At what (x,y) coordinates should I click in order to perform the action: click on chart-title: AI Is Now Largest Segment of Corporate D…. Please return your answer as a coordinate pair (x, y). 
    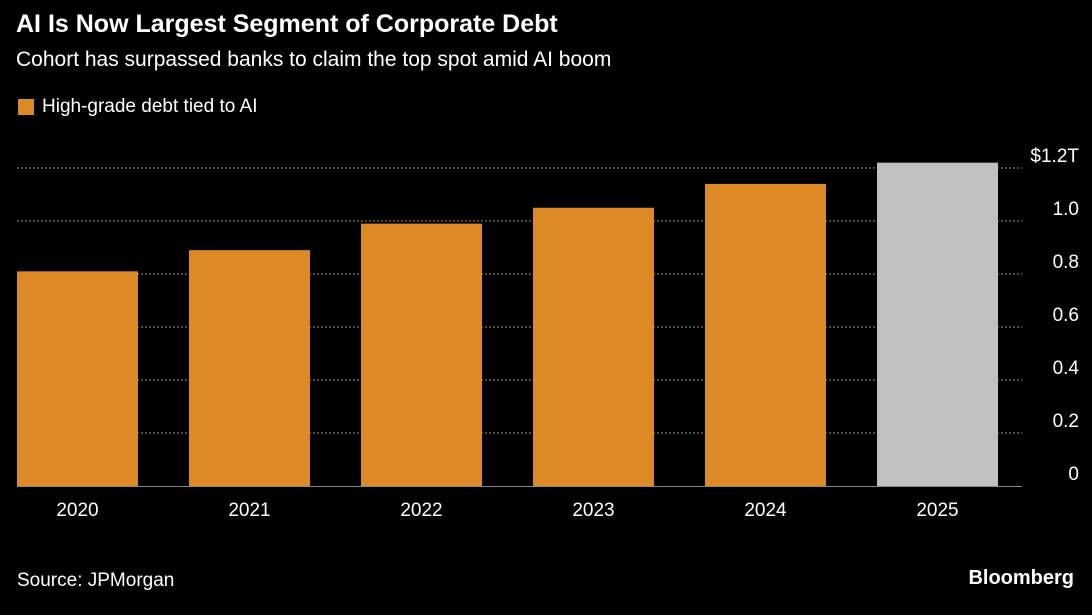
    Looking at the image, I should click on (287, 24).